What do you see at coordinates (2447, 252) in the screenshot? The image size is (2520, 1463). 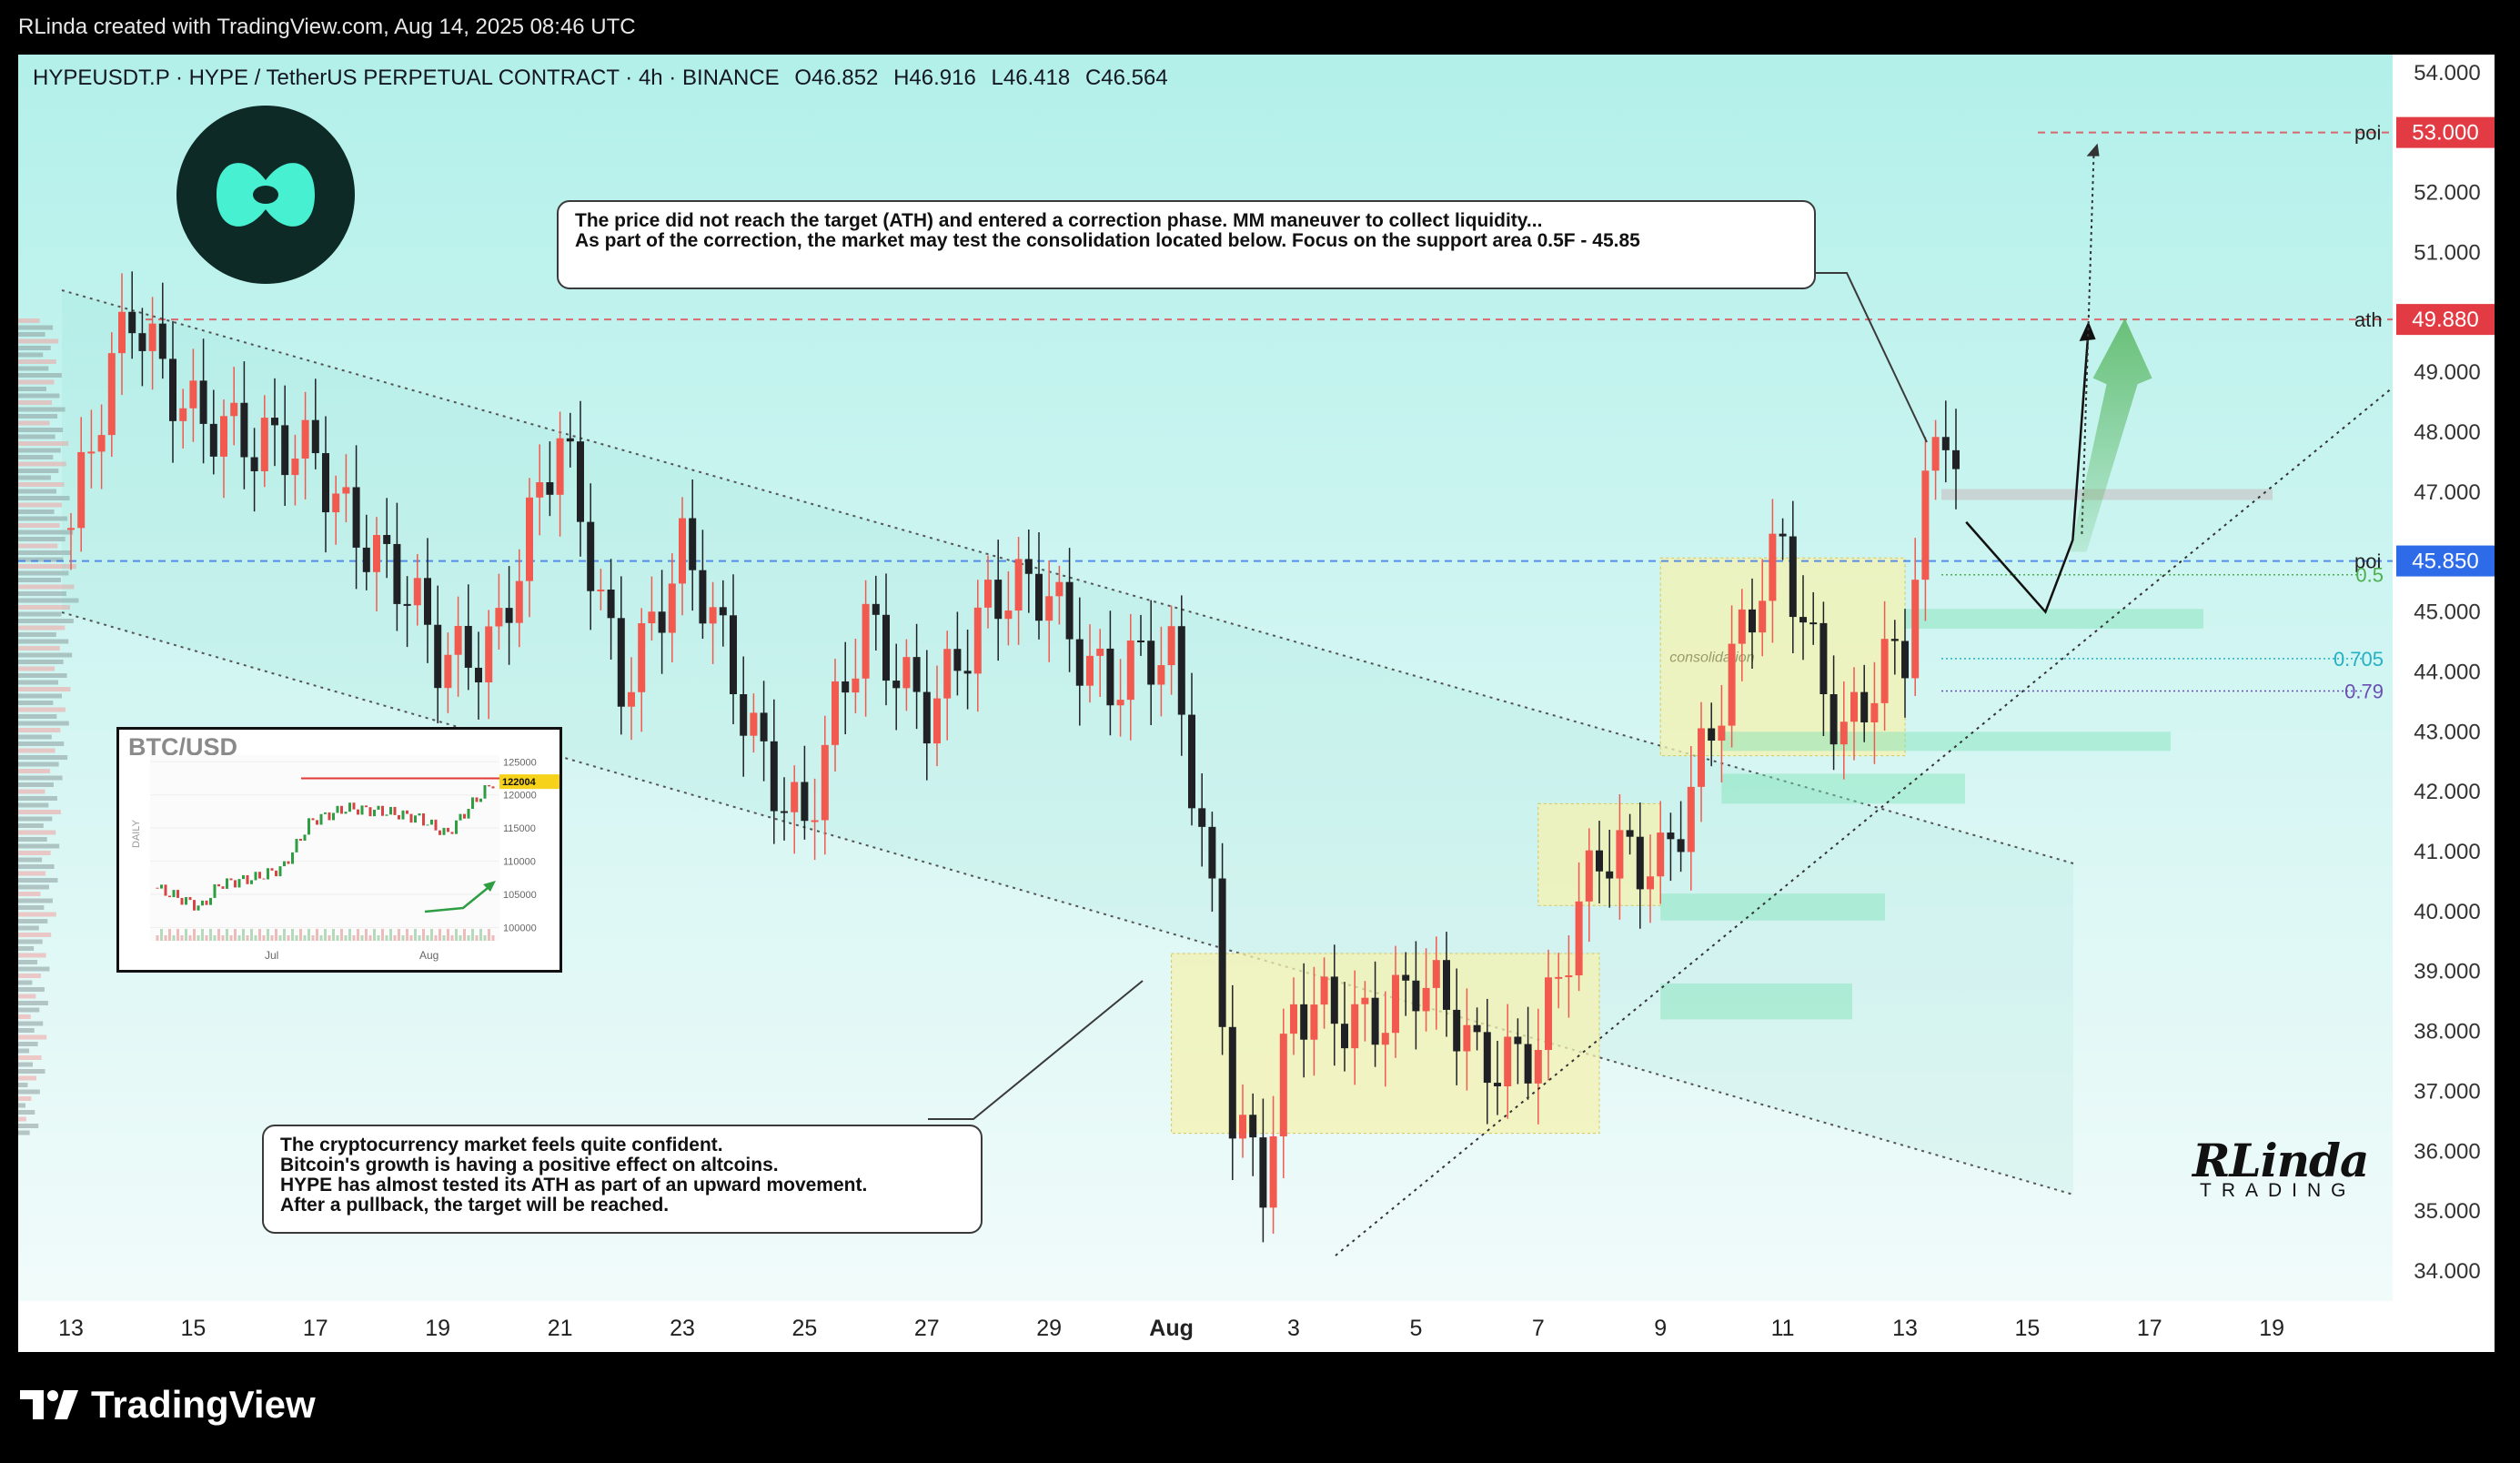 I see `price-tick-label: 51.000` at bounding box center [2447, 252].